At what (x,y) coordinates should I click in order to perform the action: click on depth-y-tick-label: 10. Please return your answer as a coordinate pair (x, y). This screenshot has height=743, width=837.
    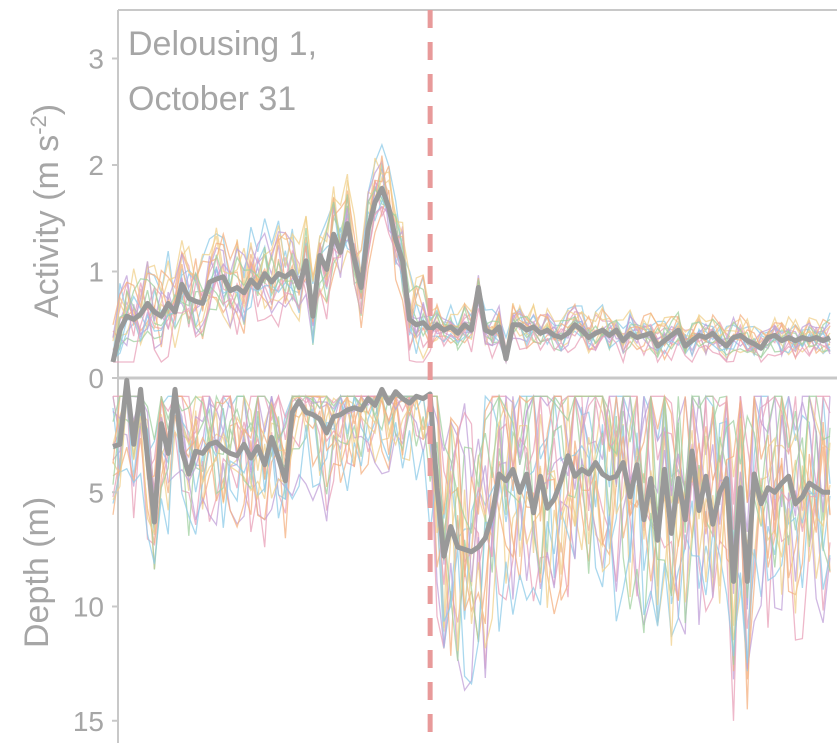
    Looking at the image, I should click on (88, 607).